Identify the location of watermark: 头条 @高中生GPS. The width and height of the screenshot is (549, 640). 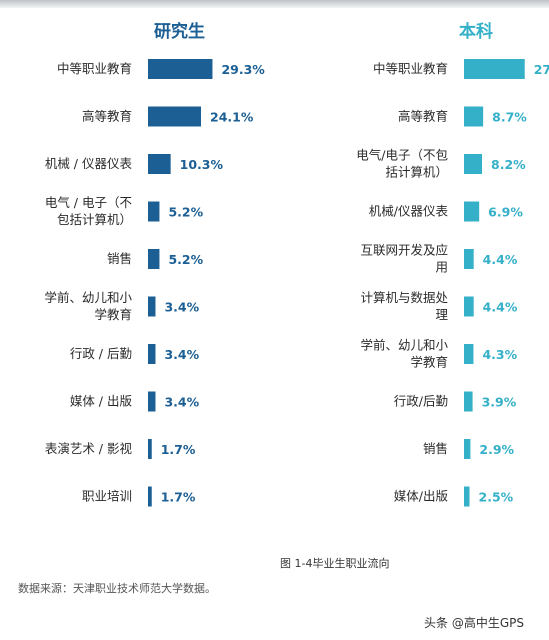
(474, 623).